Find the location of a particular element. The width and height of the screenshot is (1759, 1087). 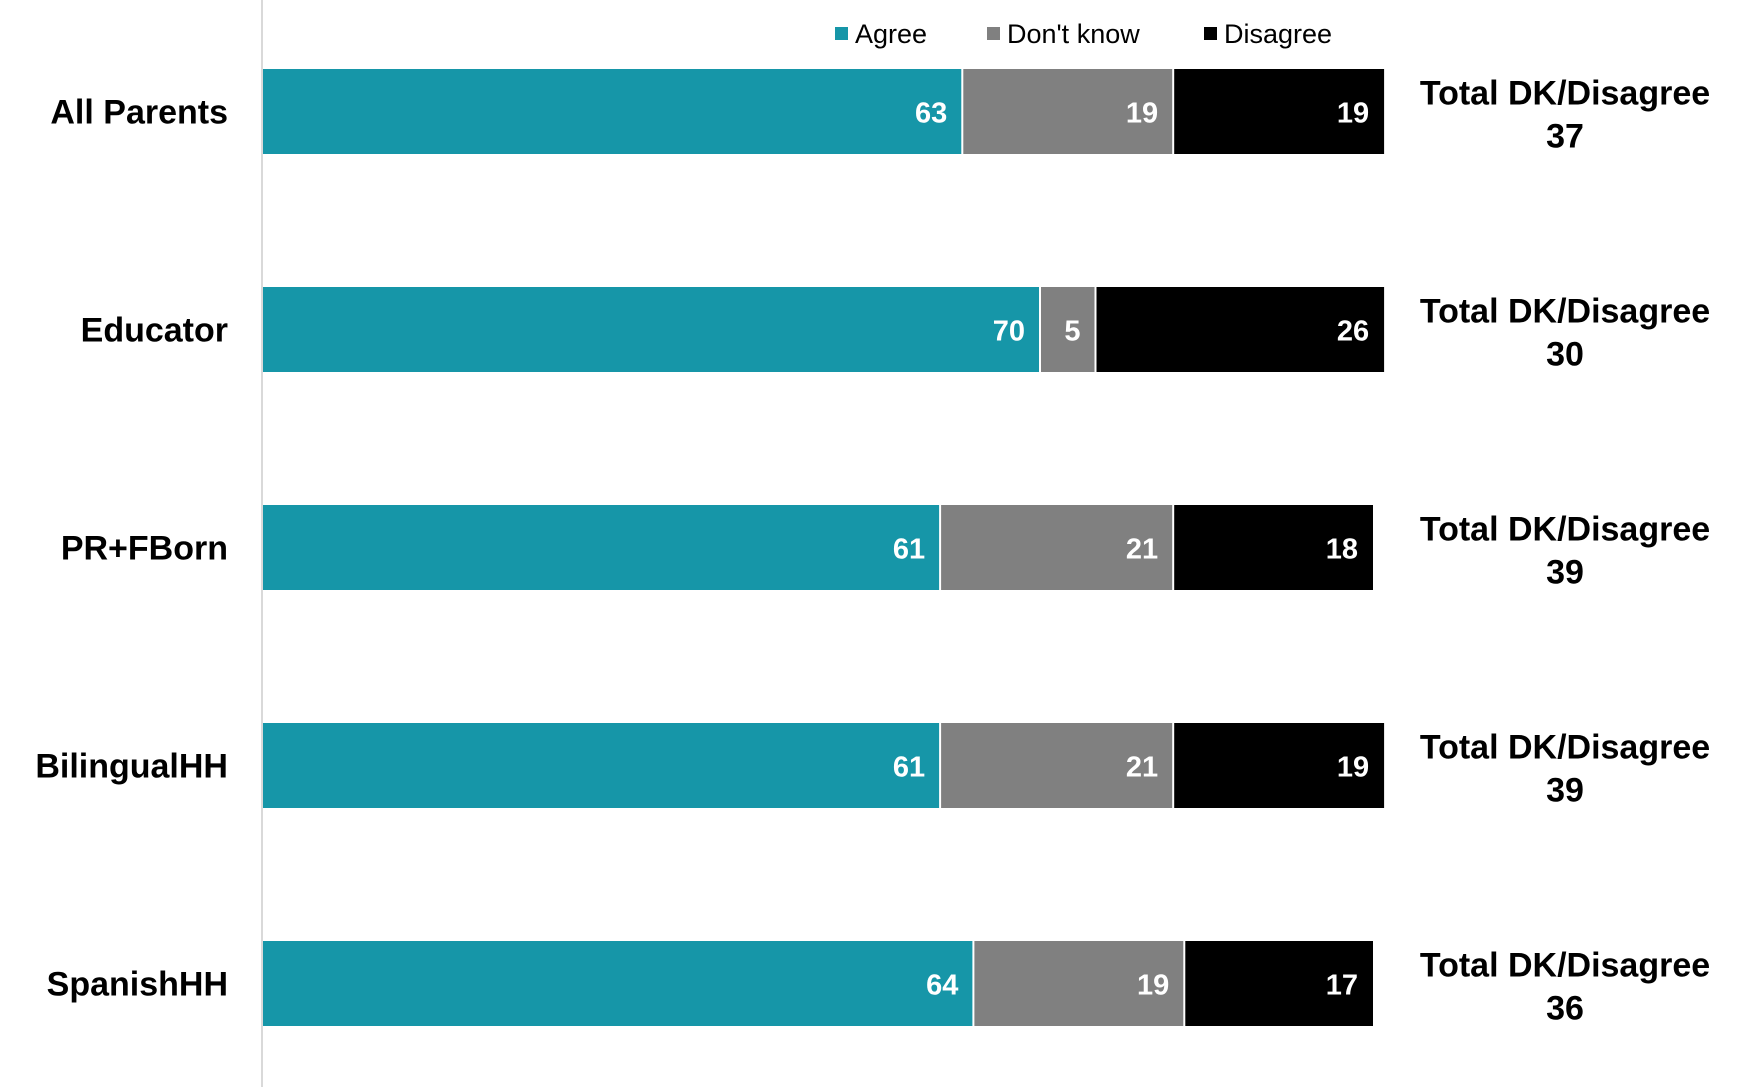

data-label-don-t-know-spanishhh: 19 is located at coordinates (1153, 986).